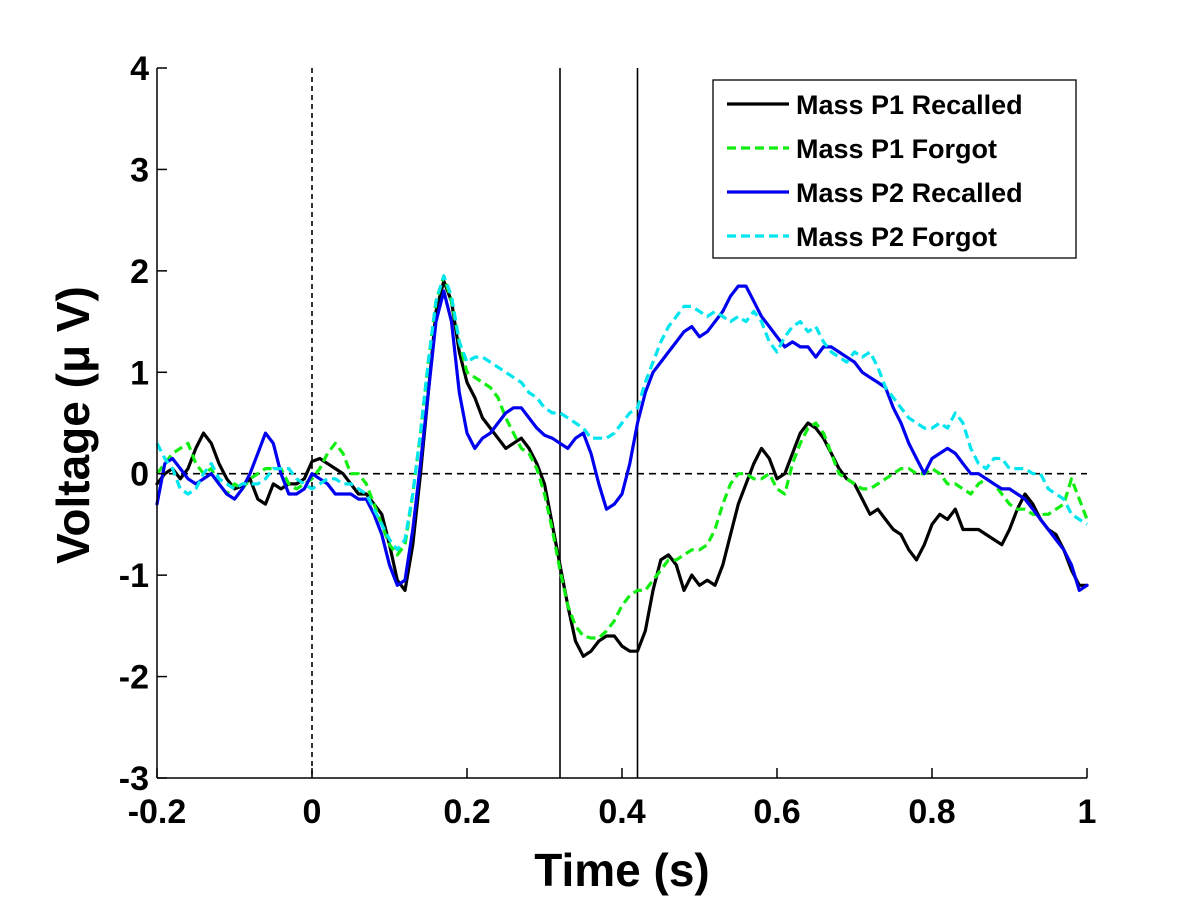  What do you see at coordinates (134, 678) in the screenshot?
I see `y-tick-label: -2` at bounding box center [134, 678].